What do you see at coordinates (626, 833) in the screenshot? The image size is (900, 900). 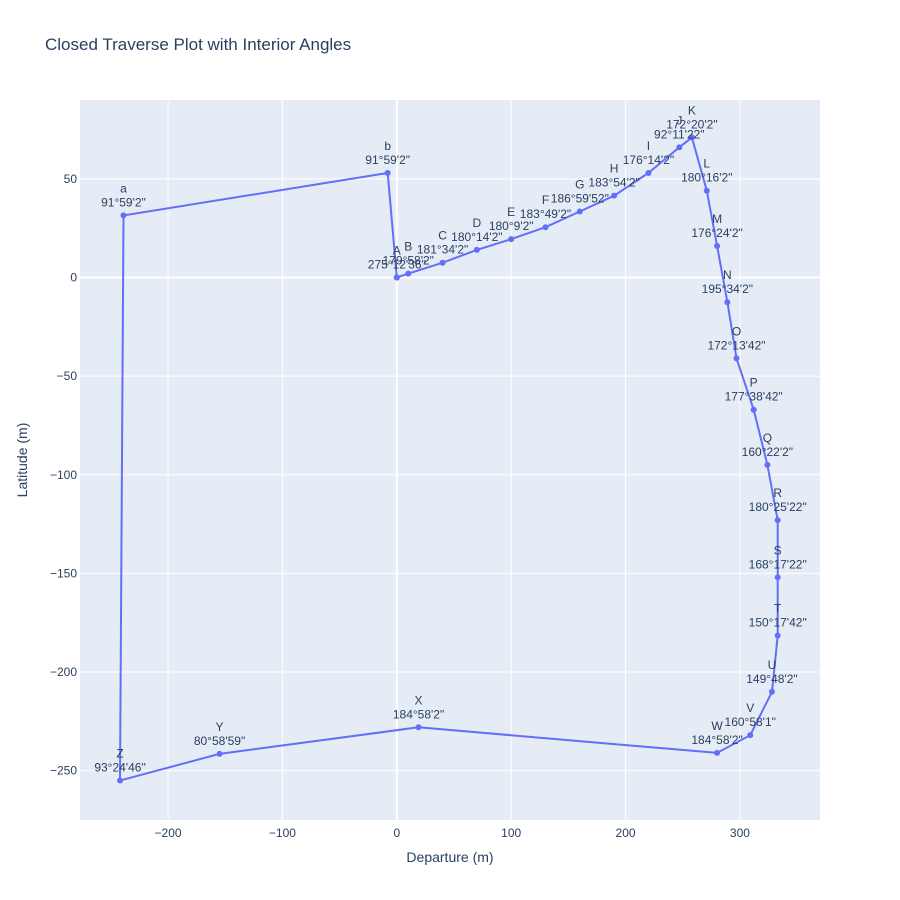 I see `x-tick-label: 200` at bounding box center [626, 833].